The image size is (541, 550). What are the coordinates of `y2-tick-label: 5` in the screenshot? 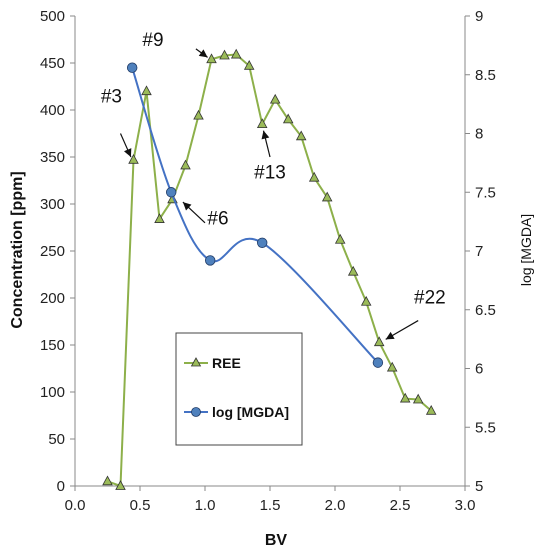 It's located at (479, 486).